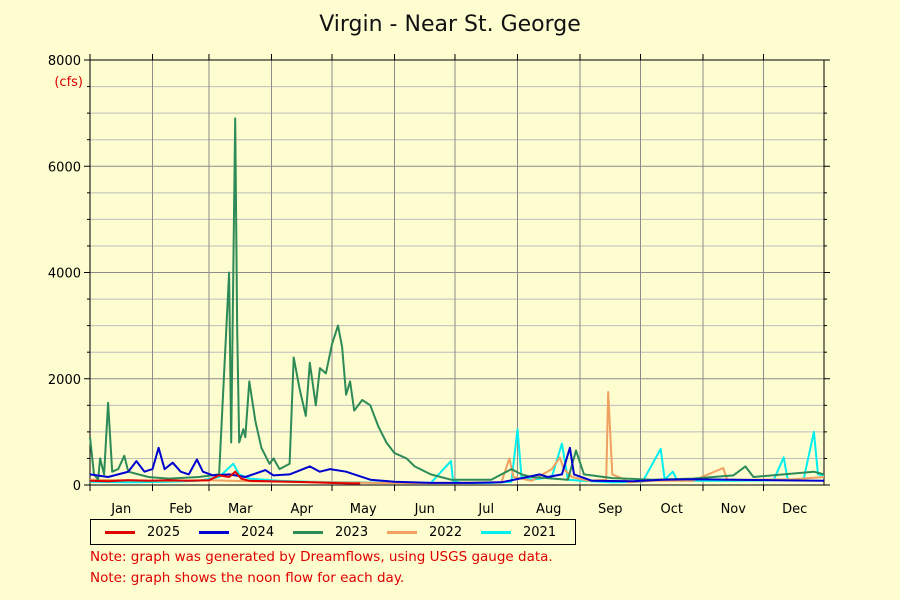 This screenshot has height=600, width=900. Describe the element at coordinates (164, 532) in the screenshot. I see `legend-label: 2025` at that location.